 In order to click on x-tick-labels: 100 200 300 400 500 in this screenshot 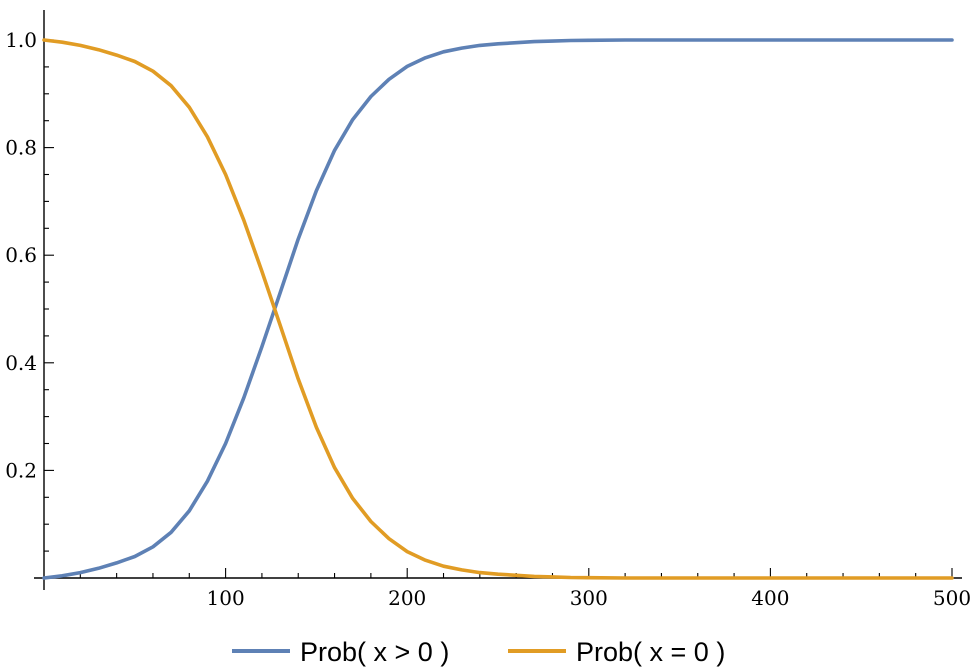, I will do `click(589, 598)`.